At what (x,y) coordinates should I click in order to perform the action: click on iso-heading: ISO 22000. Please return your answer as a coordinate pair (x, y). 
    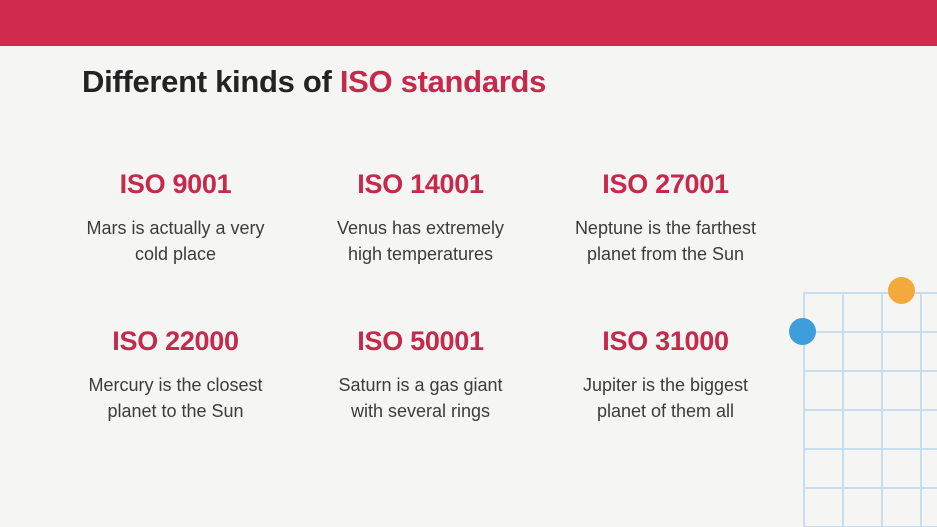
    Looking at the image, I should click on (175, 341).